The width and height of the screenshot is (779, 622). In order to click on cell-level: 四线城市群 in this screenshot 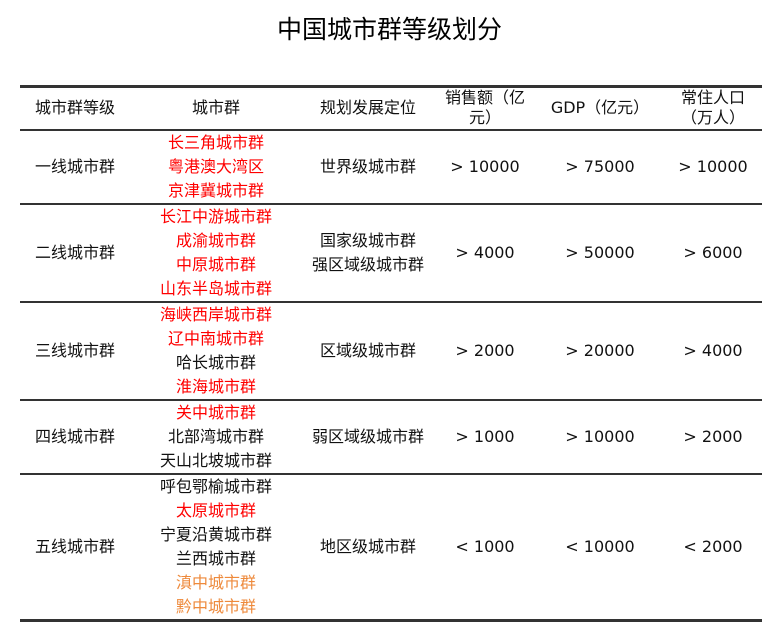, I will do `click(74, 436)`.